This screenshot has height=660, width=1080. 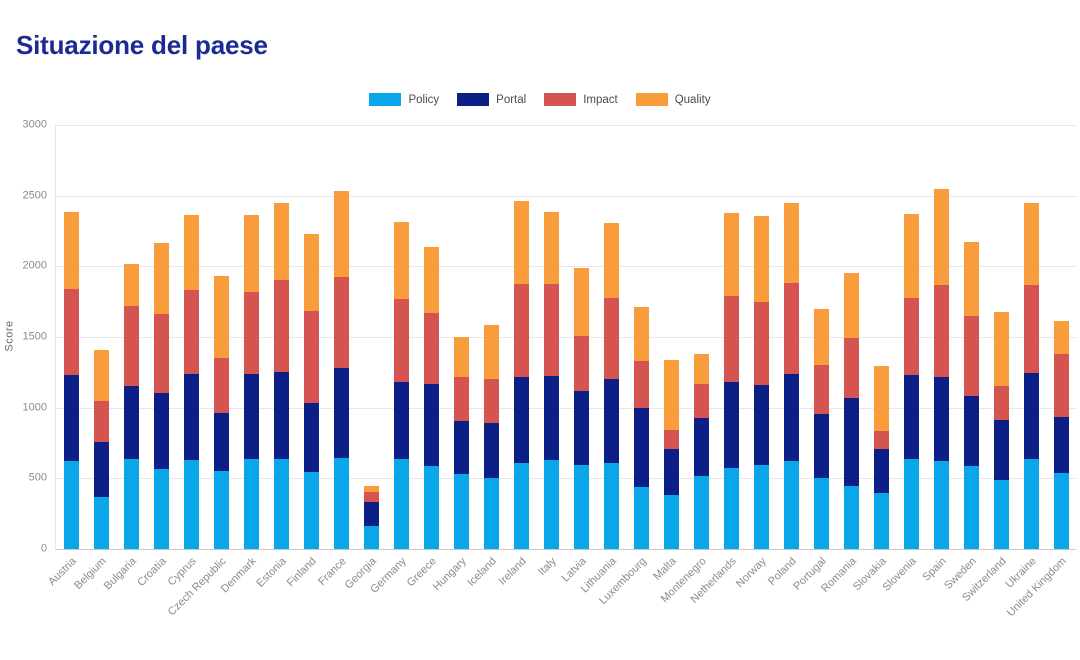 I want to click on bar-cyprus-portal, so click(x=191, y=416).